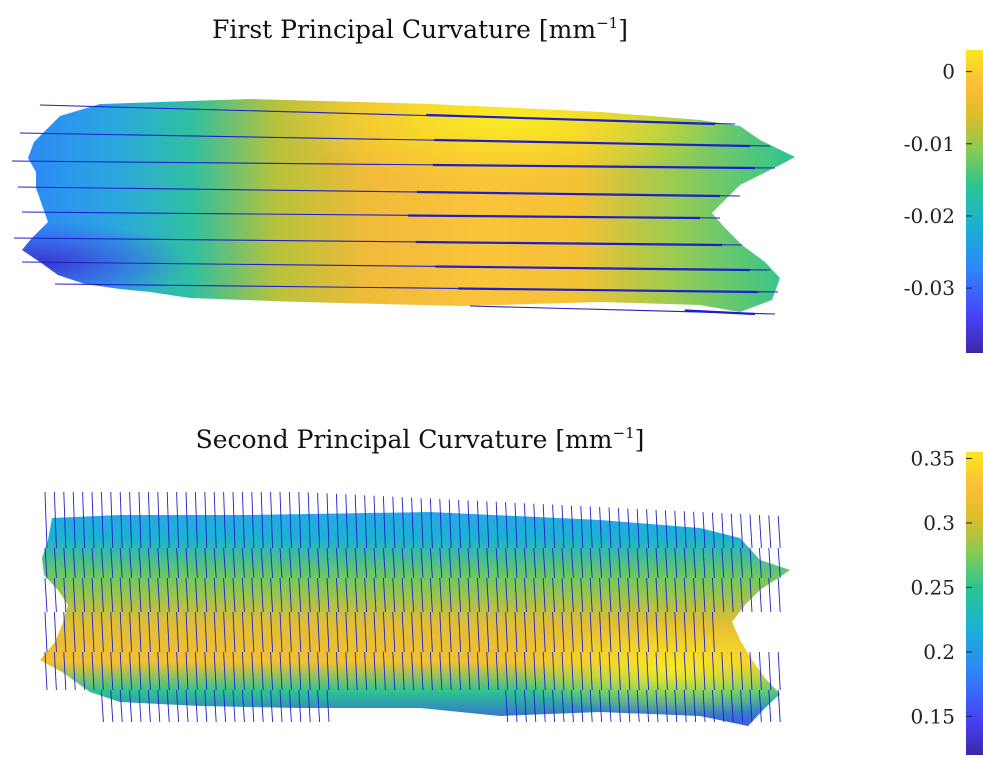 This screenshot has width=983, height=761. I want to click on top-title-sup: −1, so click(607, 23).